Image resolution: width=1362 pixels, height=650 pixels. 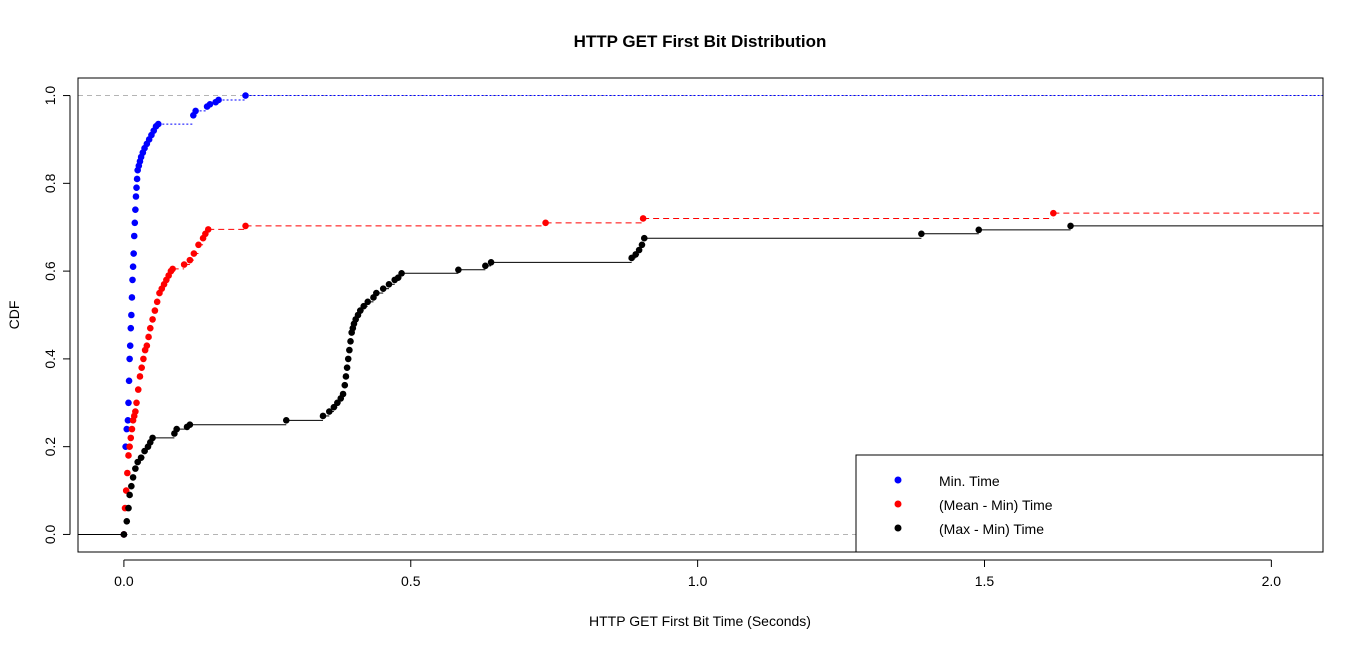 I want to click on y-tick-label: 0.8, so click(x=50, y=183).